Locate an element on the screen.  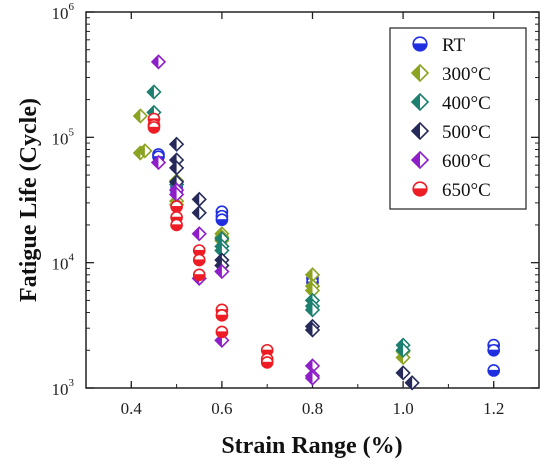
x-tick-label: 0.8 is located at coordinates (312, 408).